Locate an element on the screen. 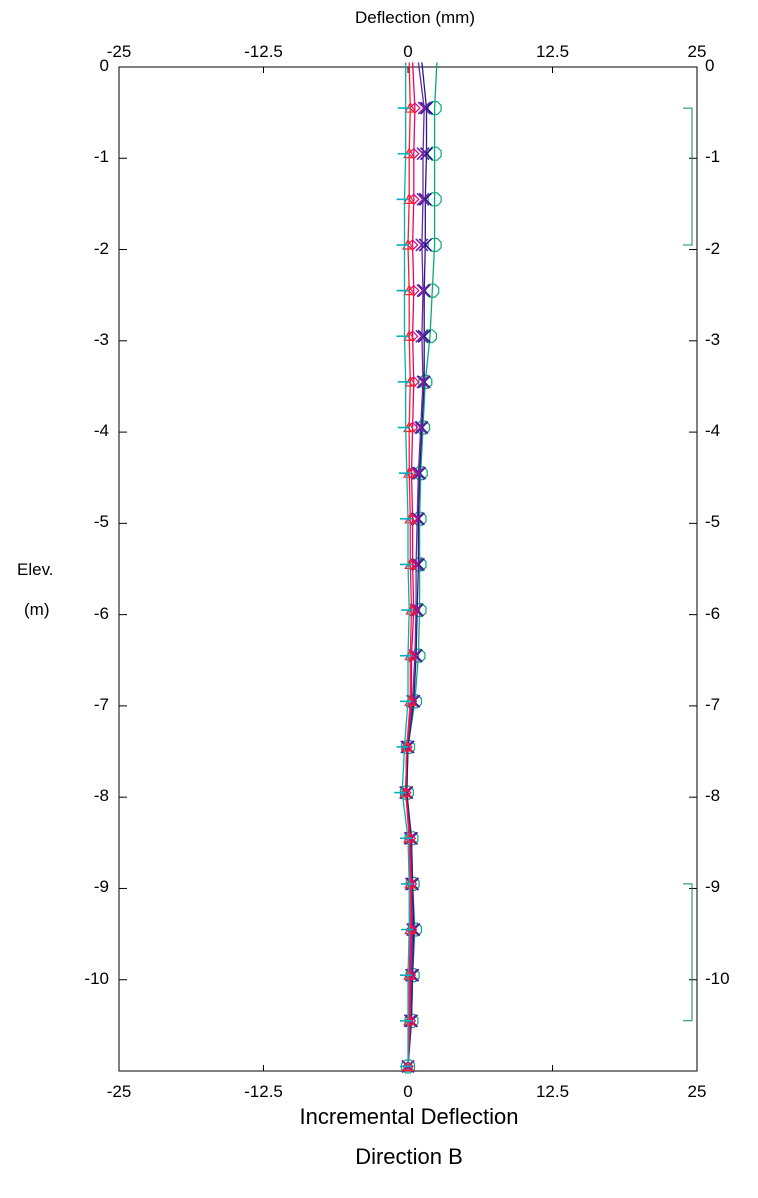 The image size is (758, 1198). y-tick-label-right: 0 is located at coordinates (710, 65).